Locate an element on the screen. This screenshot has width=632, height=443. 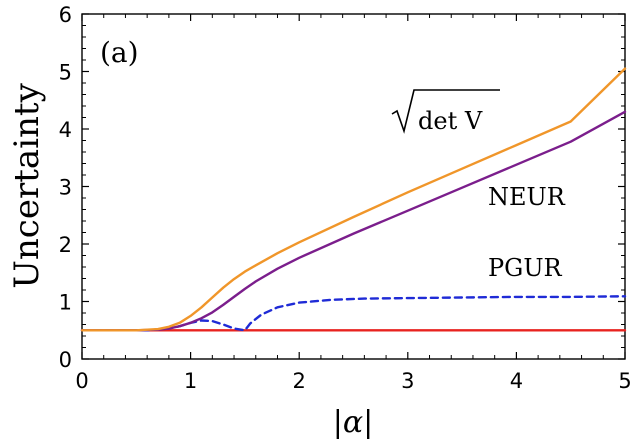
series-label-neur: NEUR is located at coordinates (527, 197).